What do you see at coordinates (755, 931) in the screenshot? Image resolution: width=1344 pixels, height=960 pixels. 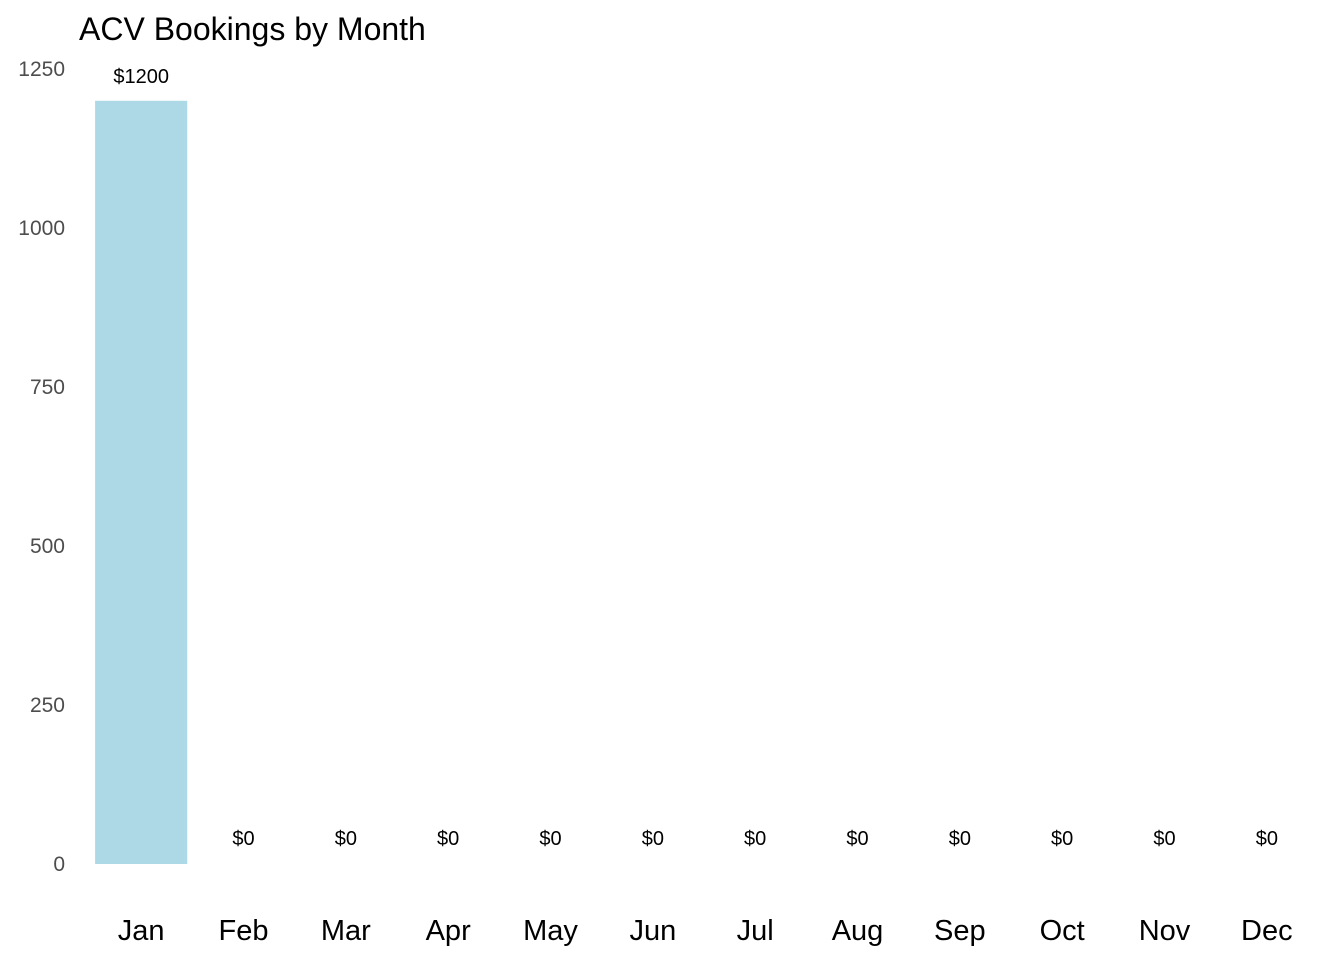 I see `x-tick-label: Jul` at bounding box center [755, 931].